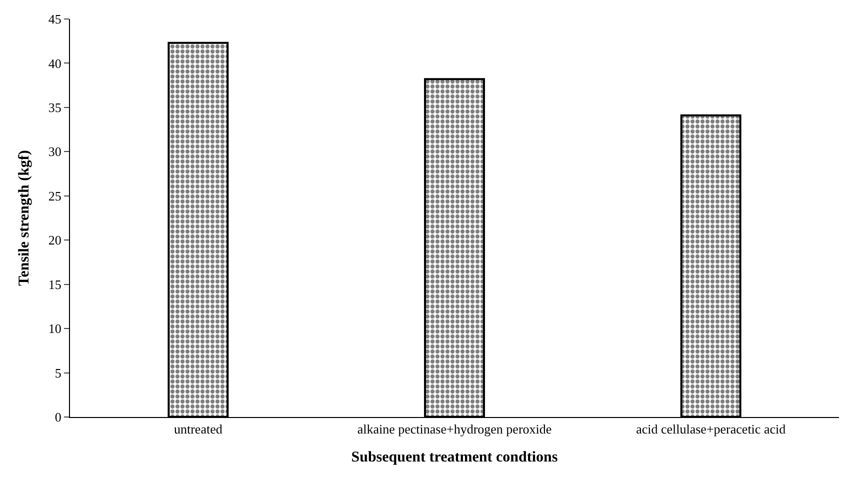 The height and width of the screenshot is (477, 859). Describe the element at coordinates (58, 417) in the screenshot. I see `y-tick-label: 0` at that location.